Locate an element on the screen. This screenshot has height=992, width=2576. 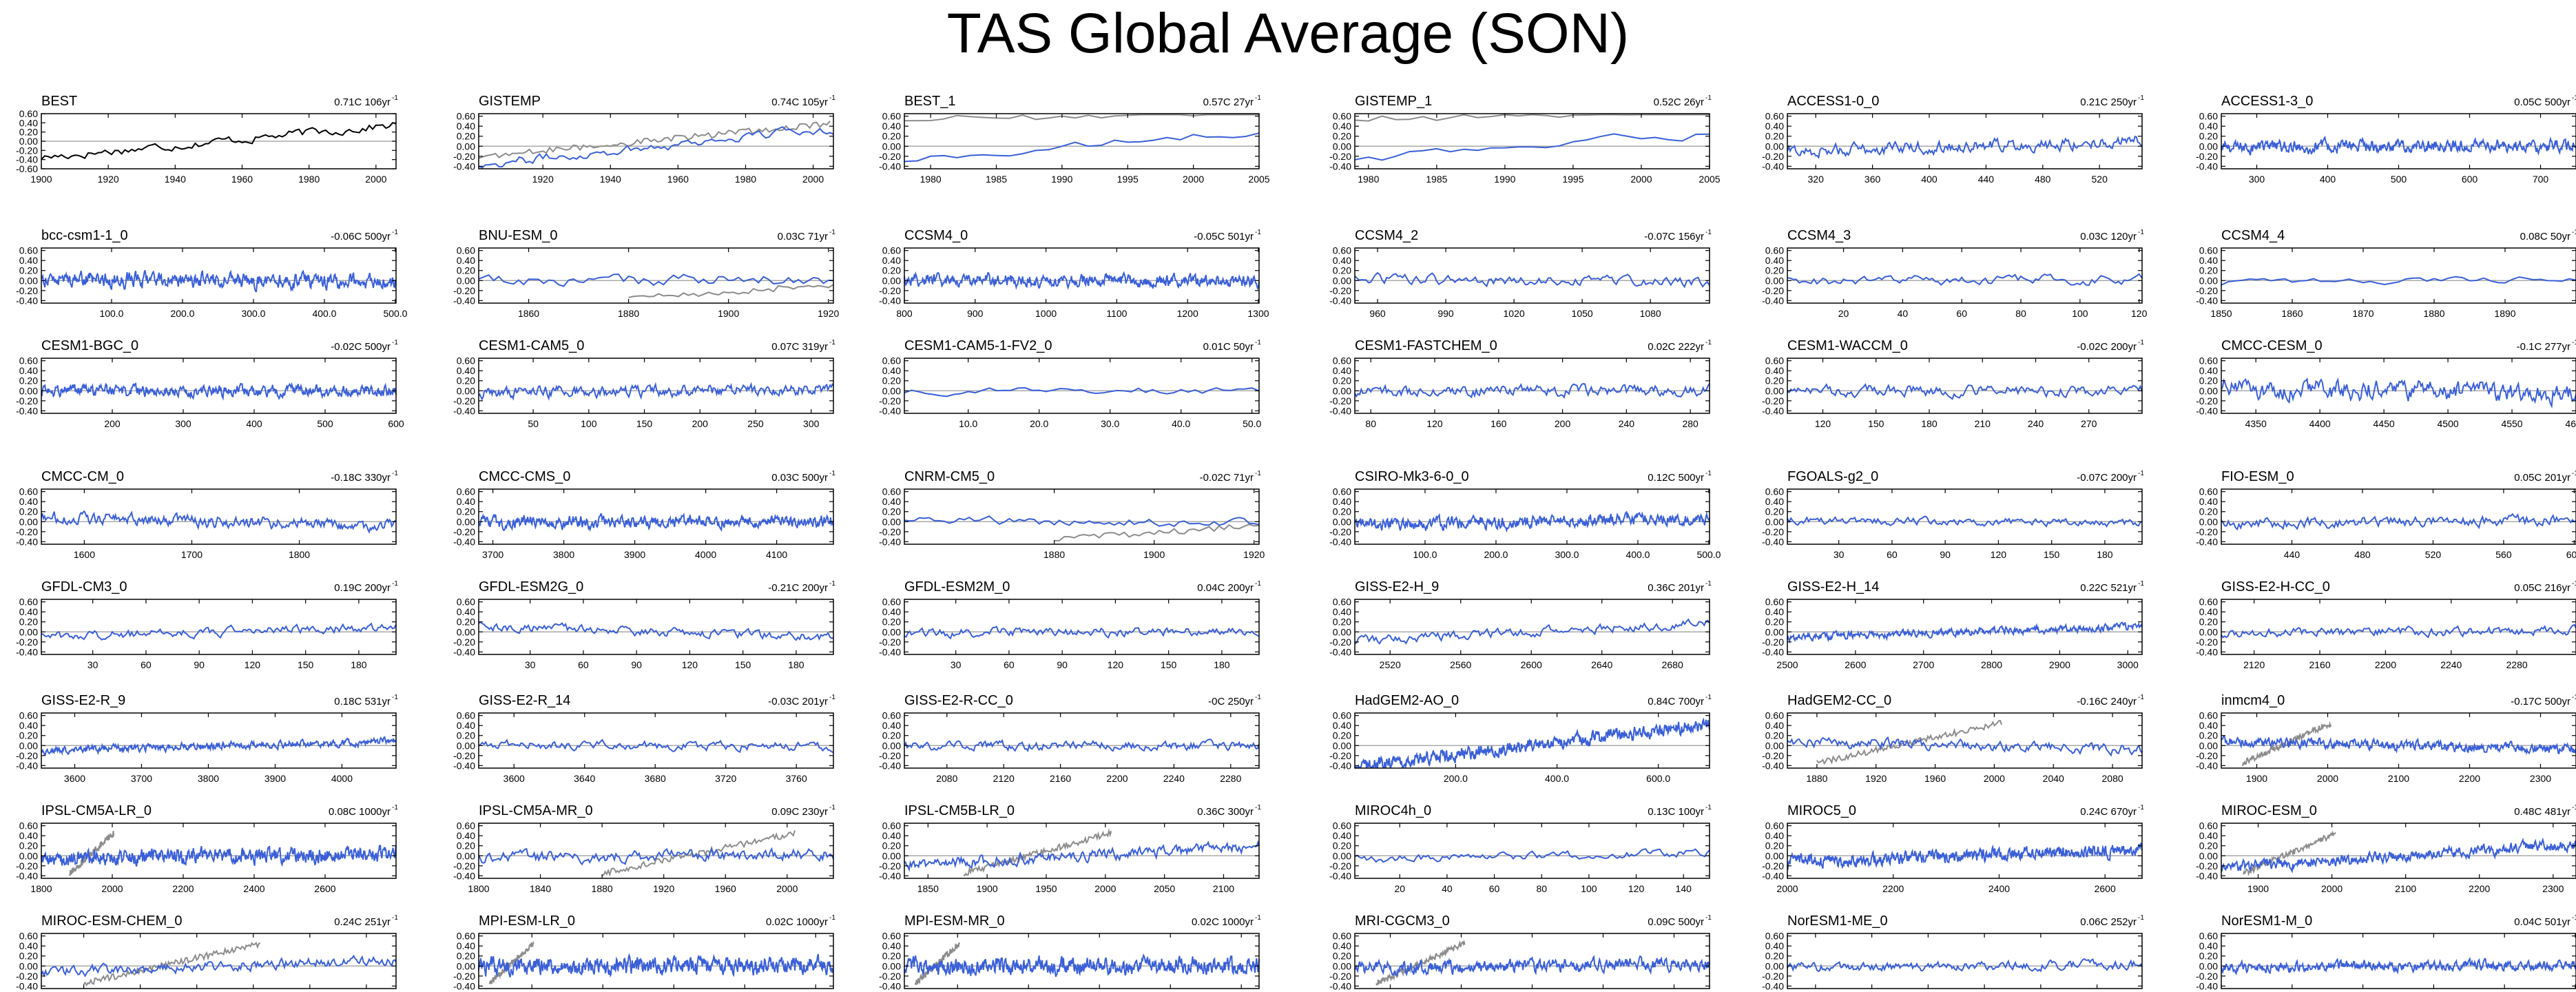
panel-trend-stat: 0.74C 105yr is located at coordinates (799, 102).